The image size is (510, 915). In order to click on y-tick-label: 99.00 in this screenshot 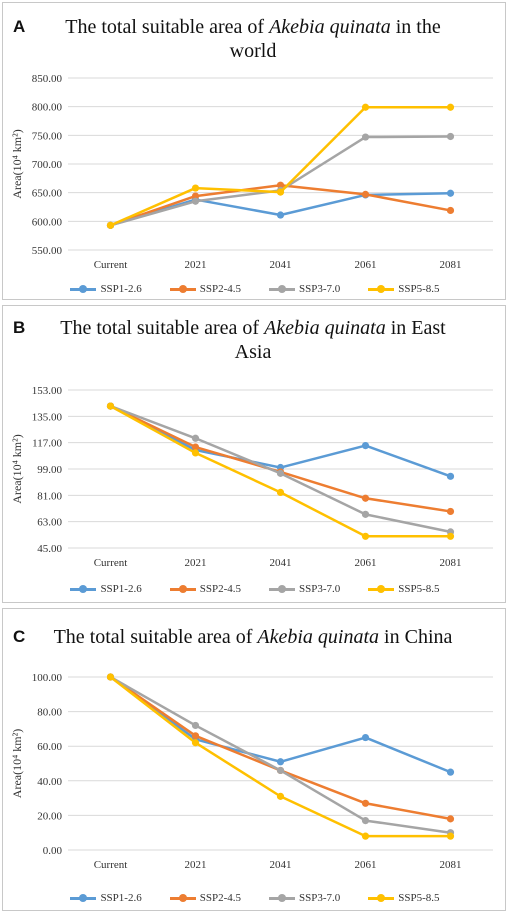, I will do `click(49, 470)`.